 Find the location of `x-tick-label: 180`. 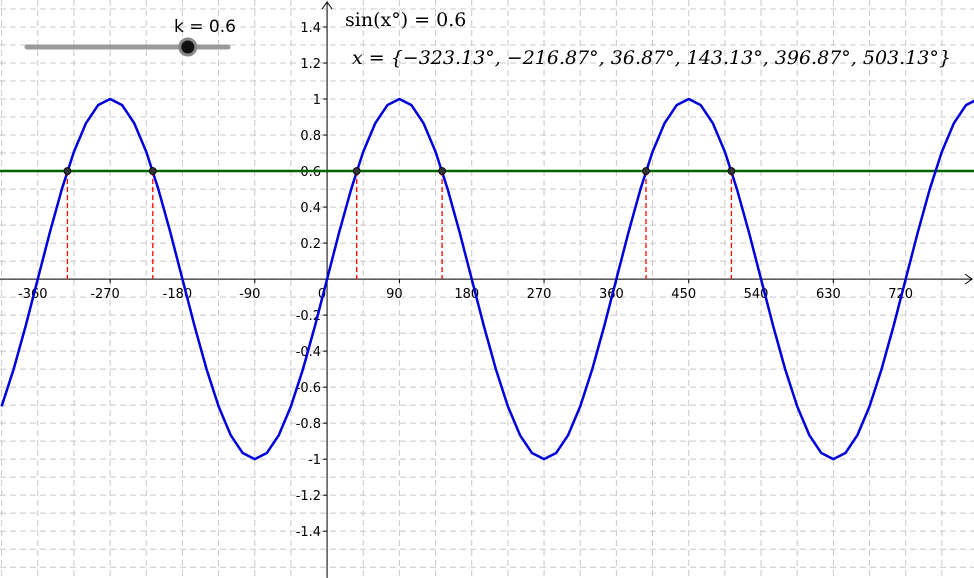

x-tick-label: 180 is located at coordinates (466, 294).